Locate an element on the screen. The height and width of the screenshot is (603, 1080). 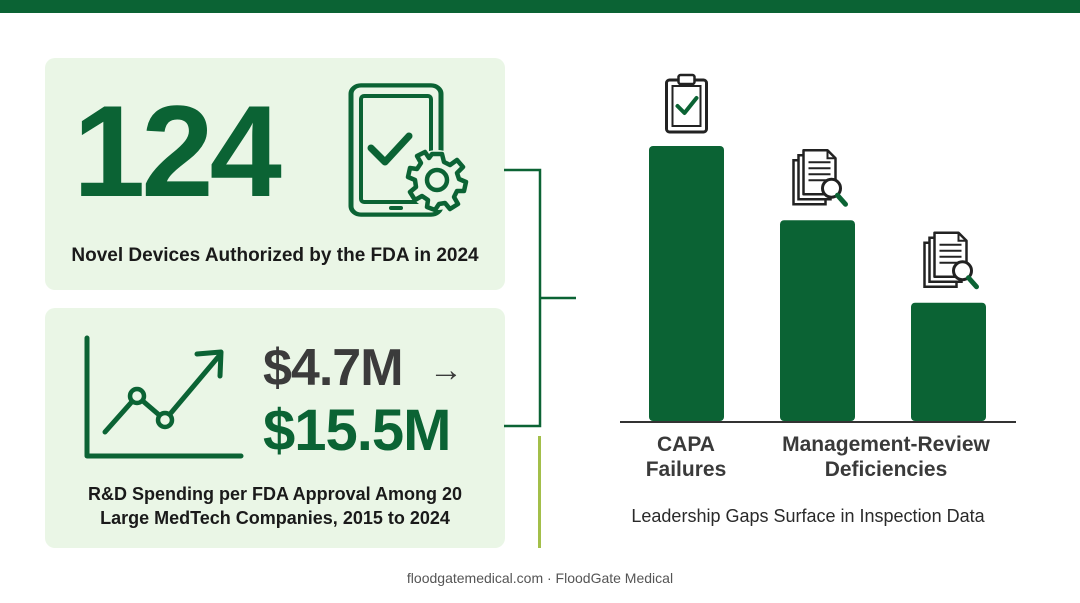
rd-spending-2015: $4.7M is located at coordinates (333, 368).